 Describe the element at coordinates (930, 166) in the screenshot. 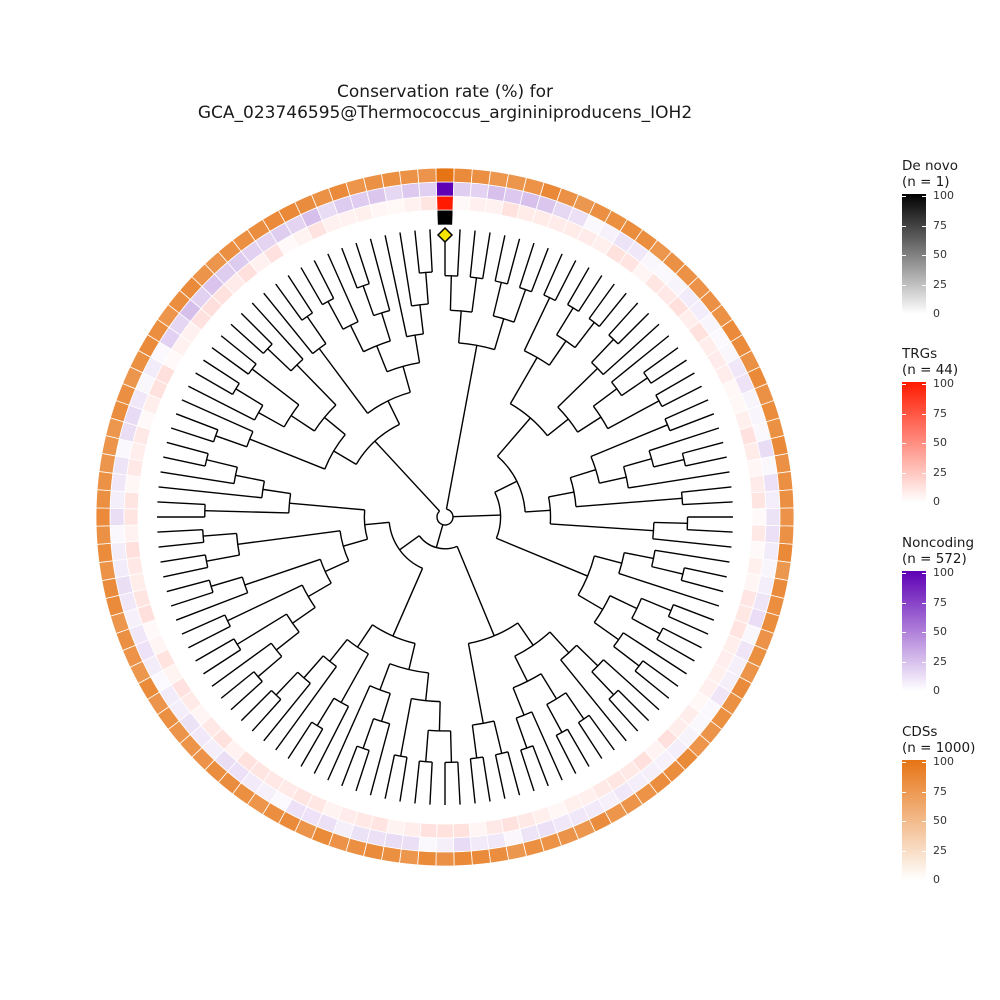

I see `legend-title: De novo` at that location.